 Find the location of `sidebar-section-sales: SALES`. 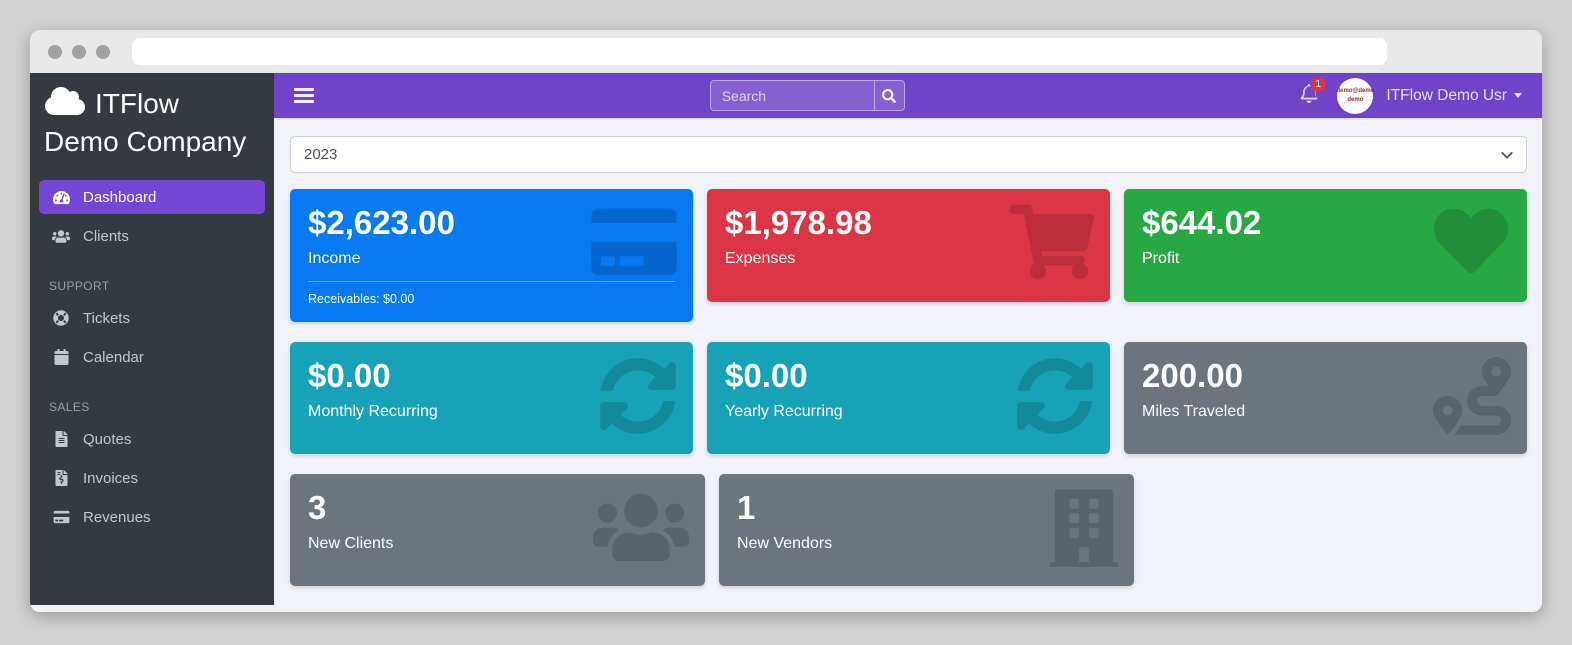

sidebar-section-sales: SALES is located at coordinates (69, 407).